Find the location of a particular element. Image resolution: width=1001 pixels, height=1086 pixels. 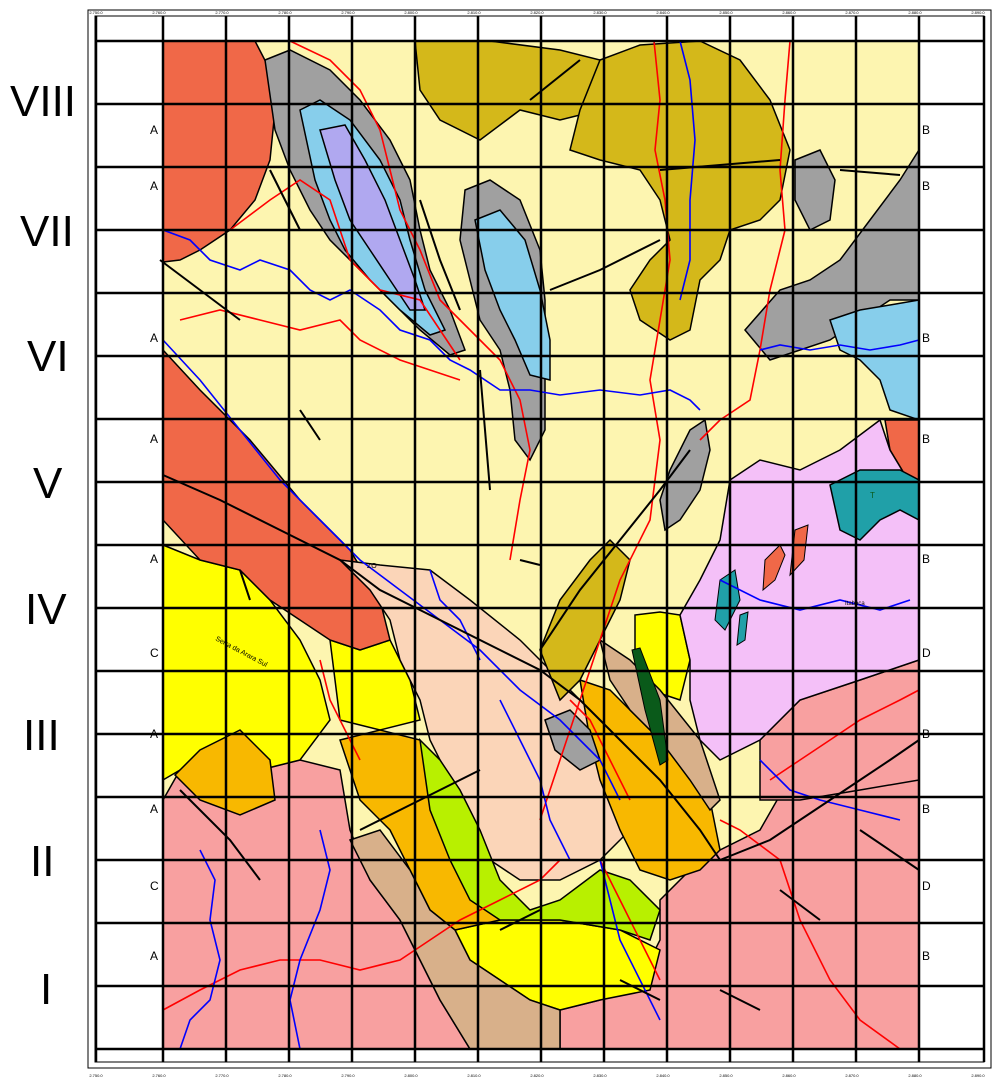

x-tick-label-top: 2.810.0 is located at coordinates (474, 12).